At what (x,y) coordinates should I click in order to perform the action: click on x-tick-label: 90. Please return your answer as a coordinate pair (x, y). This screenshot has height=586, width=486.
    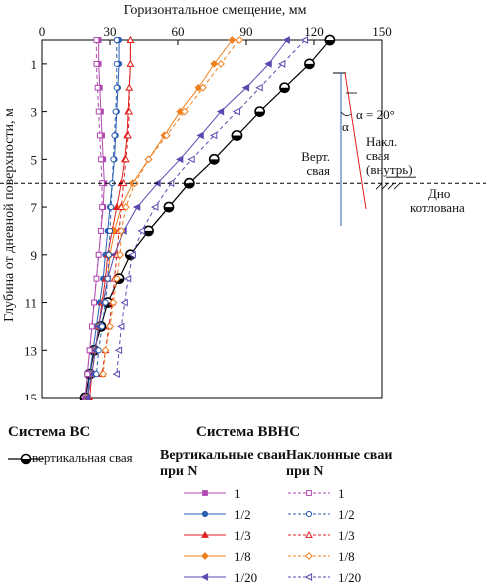
    Looking at the image, I should click on (246, 31).